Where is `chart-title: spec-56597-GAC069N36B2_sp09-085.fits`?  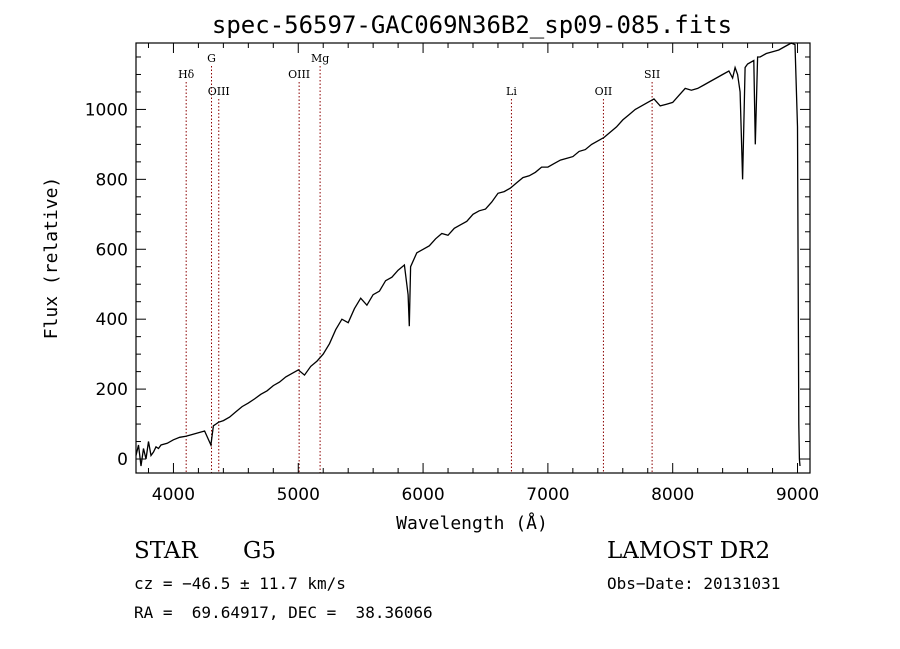 chart-title: spec-56597-GAC069N36B2_sp09-085.fits is located at coordinates (472, 25).